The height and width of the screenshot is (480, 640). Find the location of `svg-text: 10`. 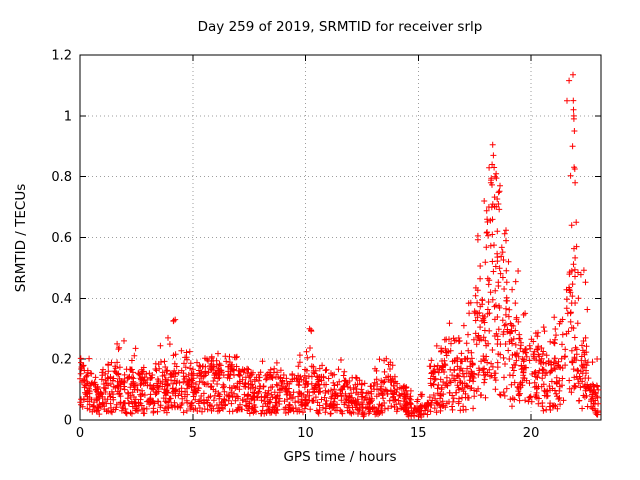

svg-text: 10 is located at coordinates (305, 433).